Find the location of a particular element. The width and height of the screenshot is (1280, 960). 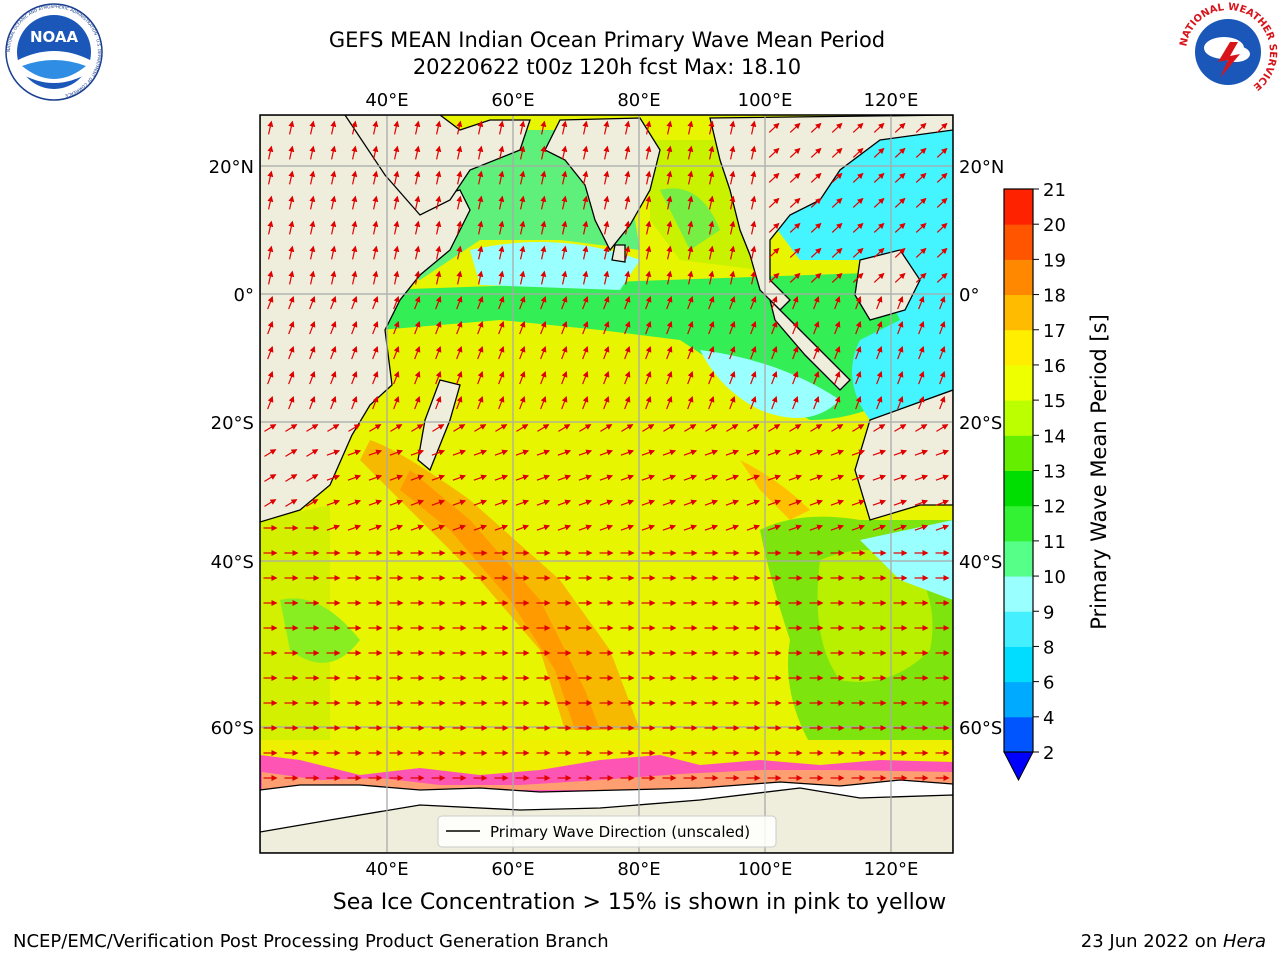

colorbar-tick-label-4: 9 is located at coordinates (1048, 612).